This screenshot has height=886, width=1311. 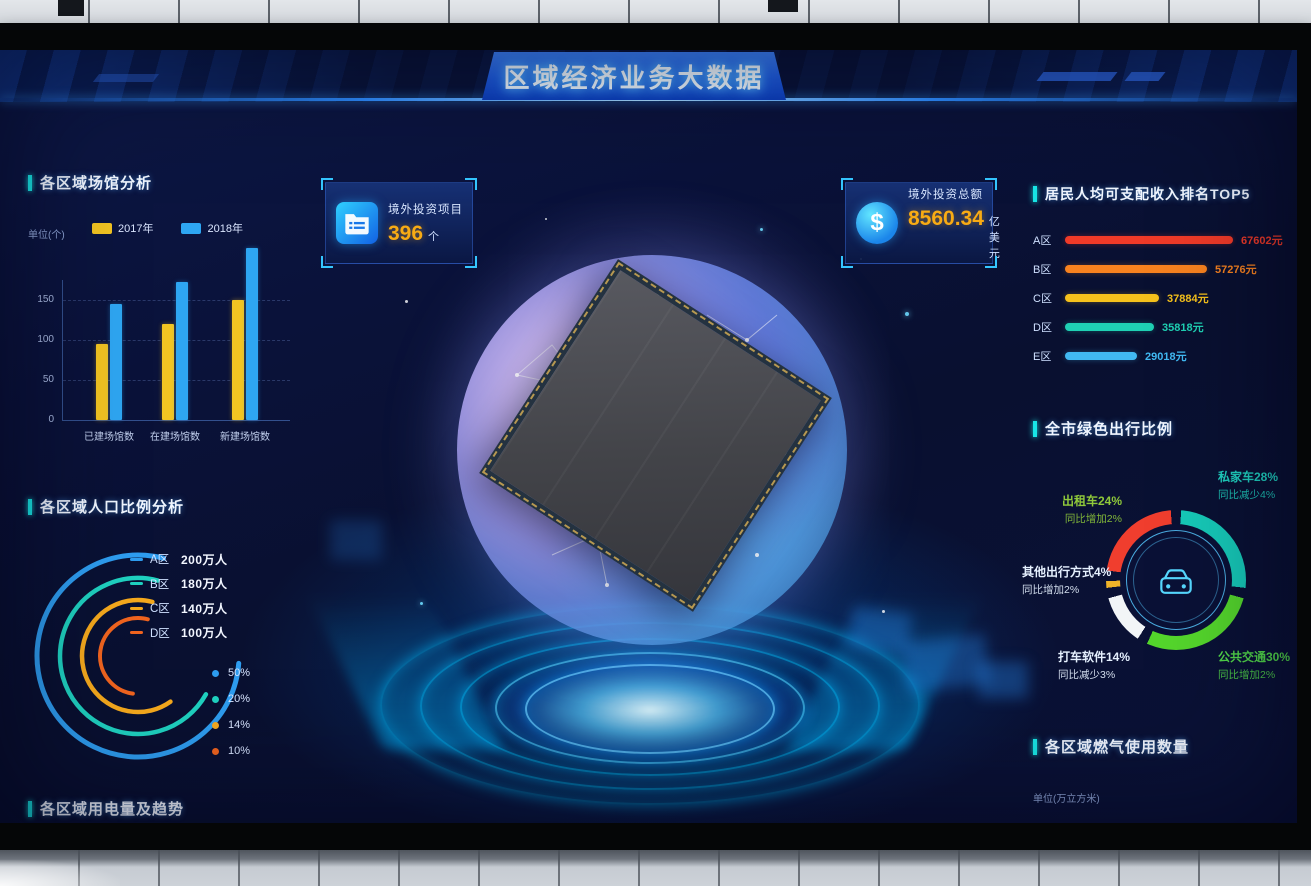 I want to click on region-label: D区, so click(x=160, y=633).